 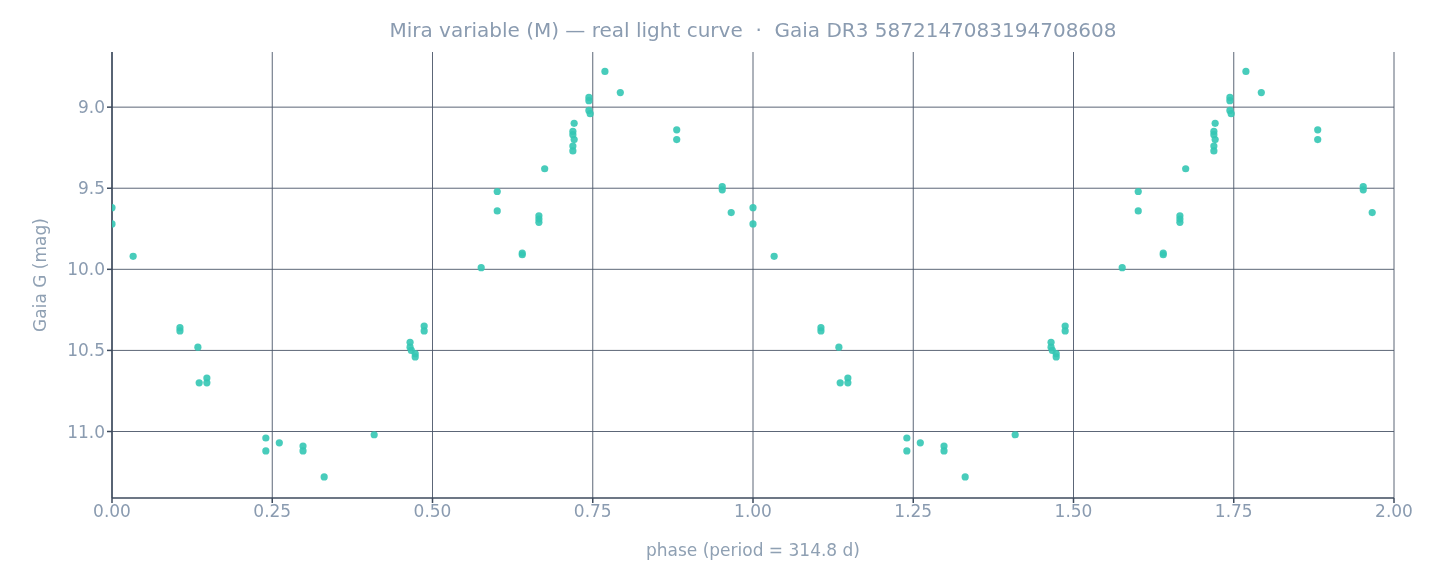 What do you see at coordinates (753, 550) in the screenshot?
I see `x-axis-title: phase (period = 314.8 d)` at bounding box center [753, 550].